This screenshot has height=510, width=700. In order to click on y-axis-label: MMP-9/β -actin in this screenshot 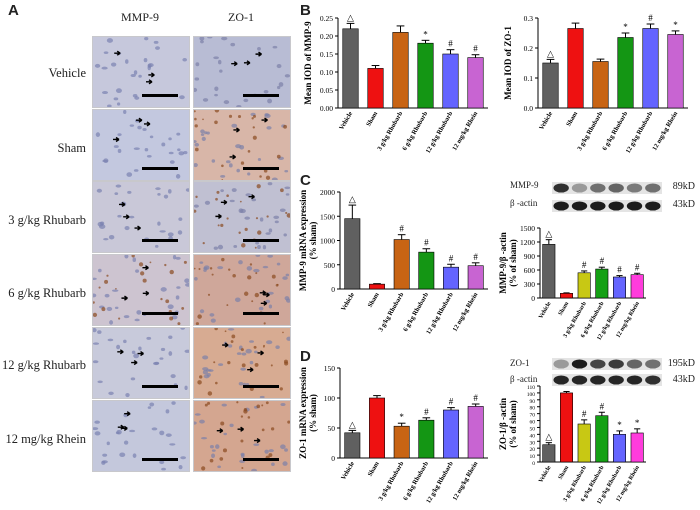, I will do `click(503, 262)`.